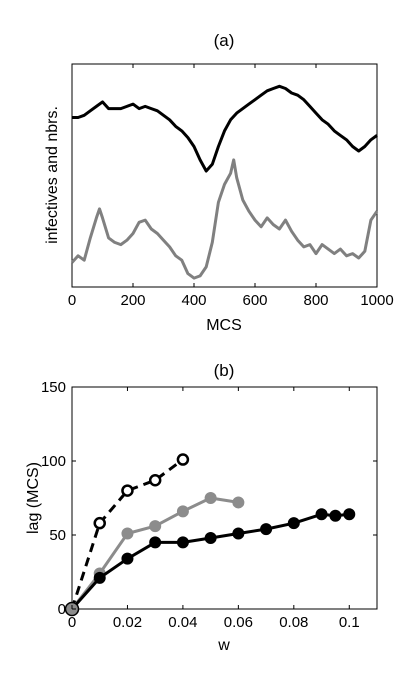 The height and width of the screenshot is (686, 415). What do you see at coordinates (193, 300) in the screenshot?
I see `panel-a-xtick-label-2: 400` at bounding box center [193, 300].